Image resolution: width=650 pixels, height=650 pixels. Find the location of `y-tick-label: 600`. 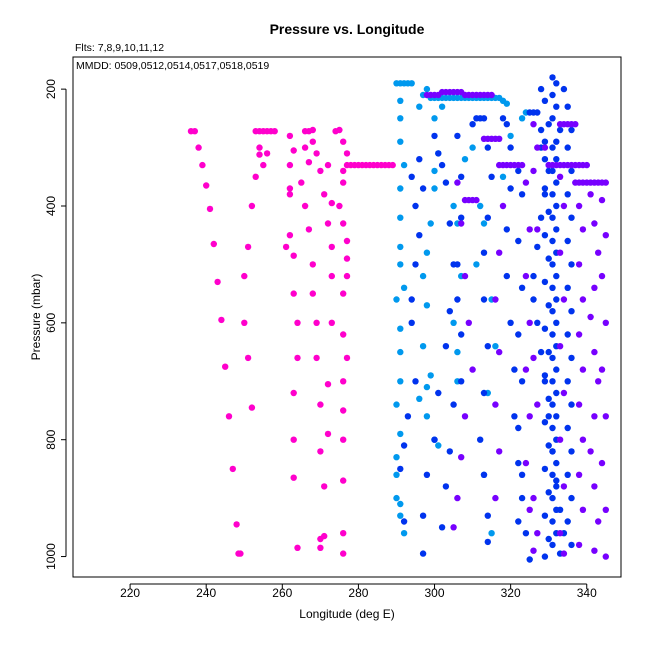

y-tick-label: 600 is located at coordinates (51, 323).